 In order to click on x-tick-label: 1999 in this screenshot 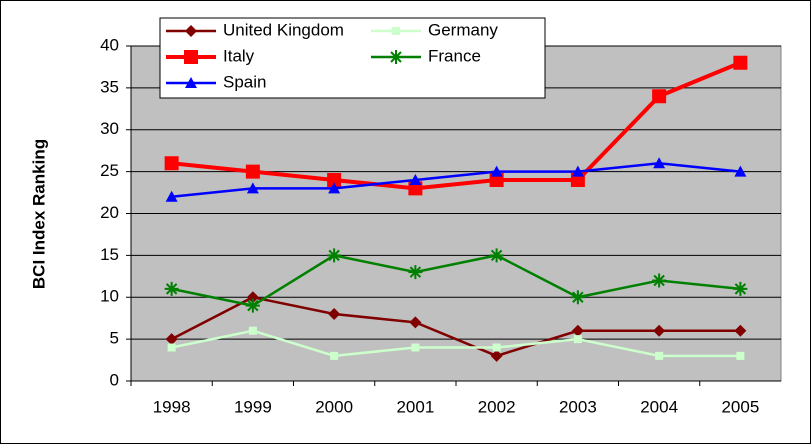, I will do `click(253, 406)`.